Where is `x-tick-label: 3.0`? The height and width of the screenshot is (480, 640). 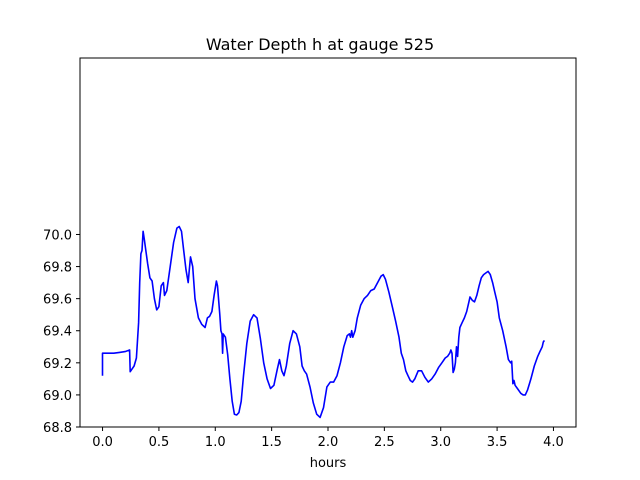 x-tick-label: 3.0 is located at coordinates (440, 442).